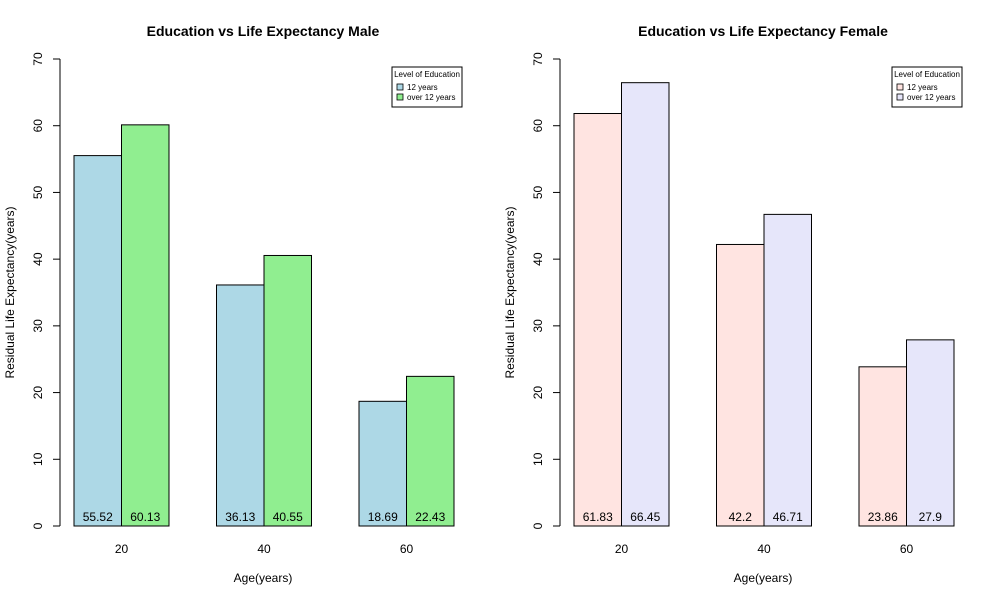 This screenshot has height=600, width=1000. What do you see at coordinates (645, 517) in the screenshot?
I see `bar-value-label: 66.45` at bounding box center [645, 517].